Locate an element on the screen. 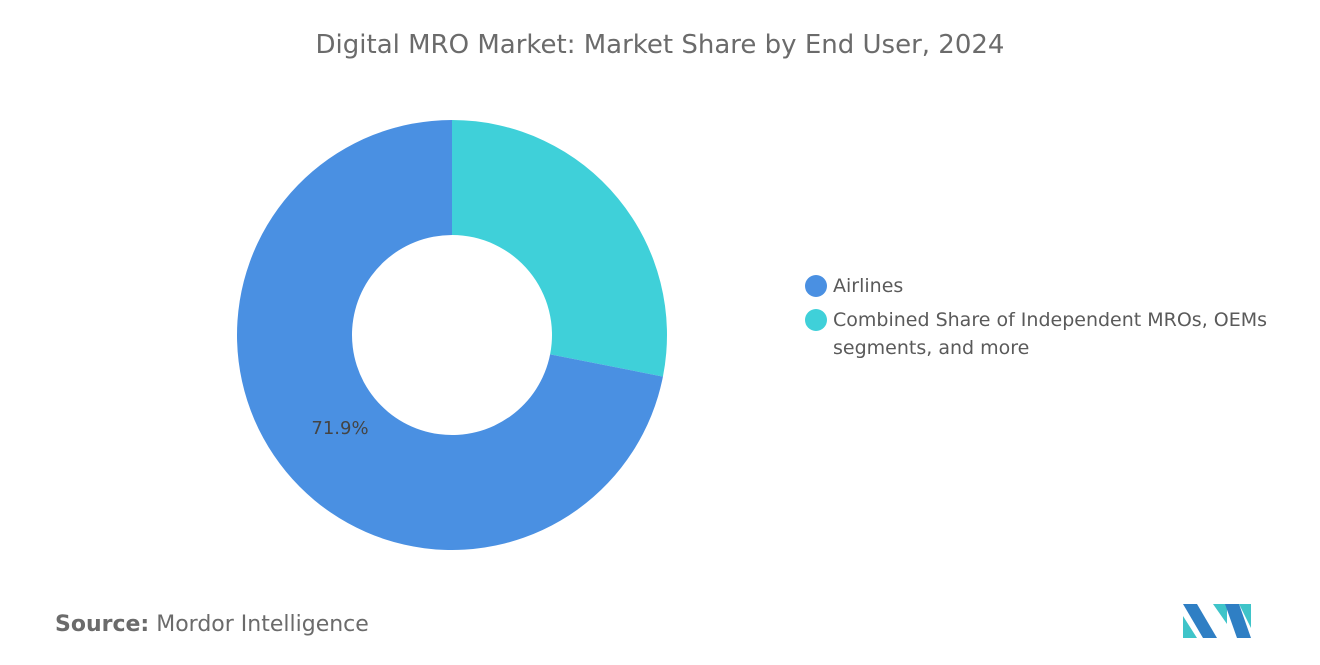 The image size is (1320, 665). slice-combined is located at coordinates (559, 248).